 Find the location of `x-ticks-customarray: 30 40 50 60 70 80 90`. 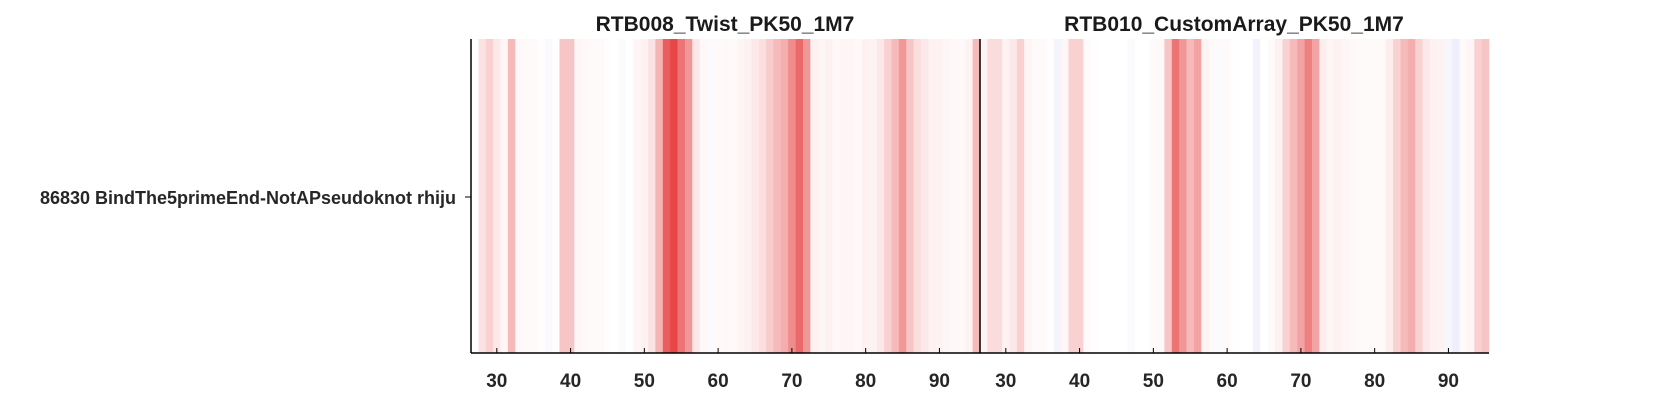

x-ticks-customarray: 30 40 50 60 70 80 90 is located at coordinates (1227, 370).